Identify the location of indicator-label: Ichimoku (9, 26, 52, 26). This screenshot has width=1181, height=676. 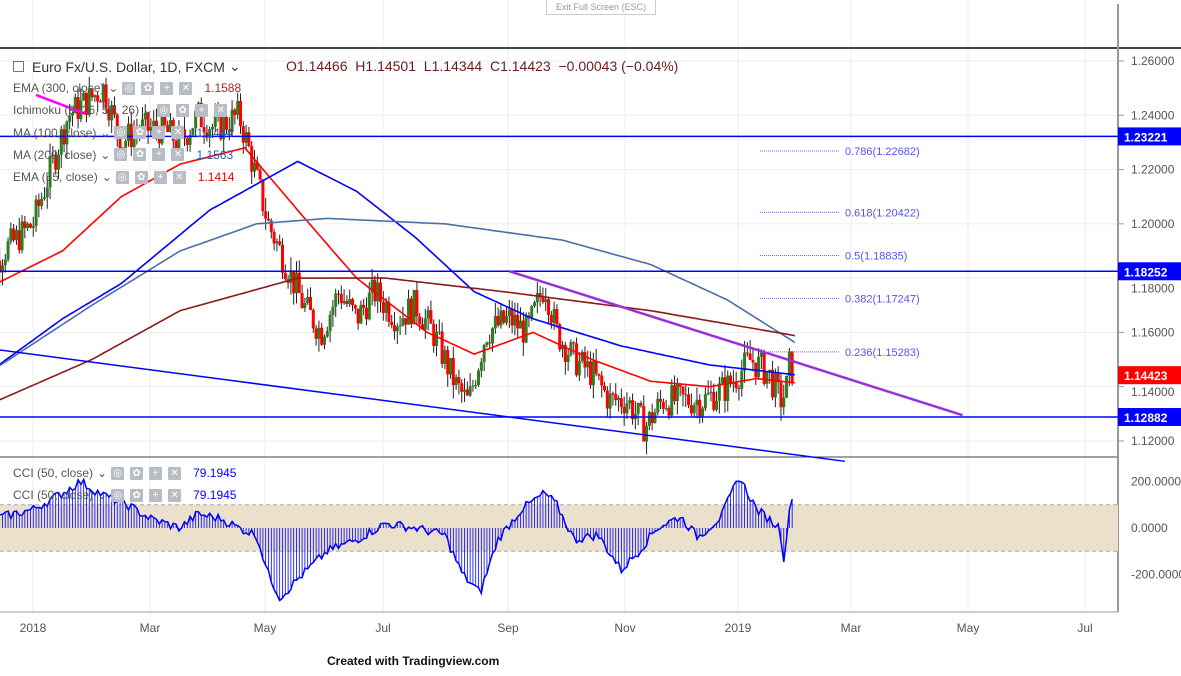
(76, 110).